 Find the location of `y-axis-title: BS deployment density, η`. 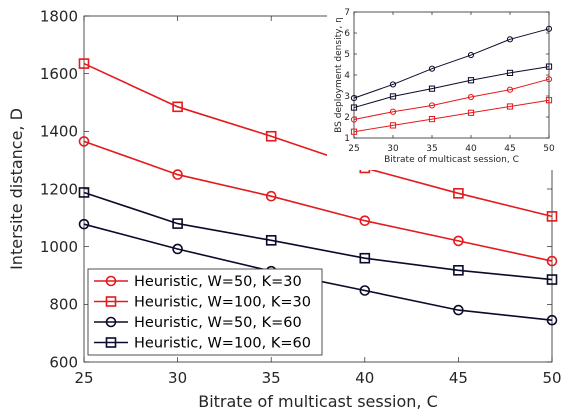

y-axis-title: BS deployment density, η is located at coordinates (339, 75).